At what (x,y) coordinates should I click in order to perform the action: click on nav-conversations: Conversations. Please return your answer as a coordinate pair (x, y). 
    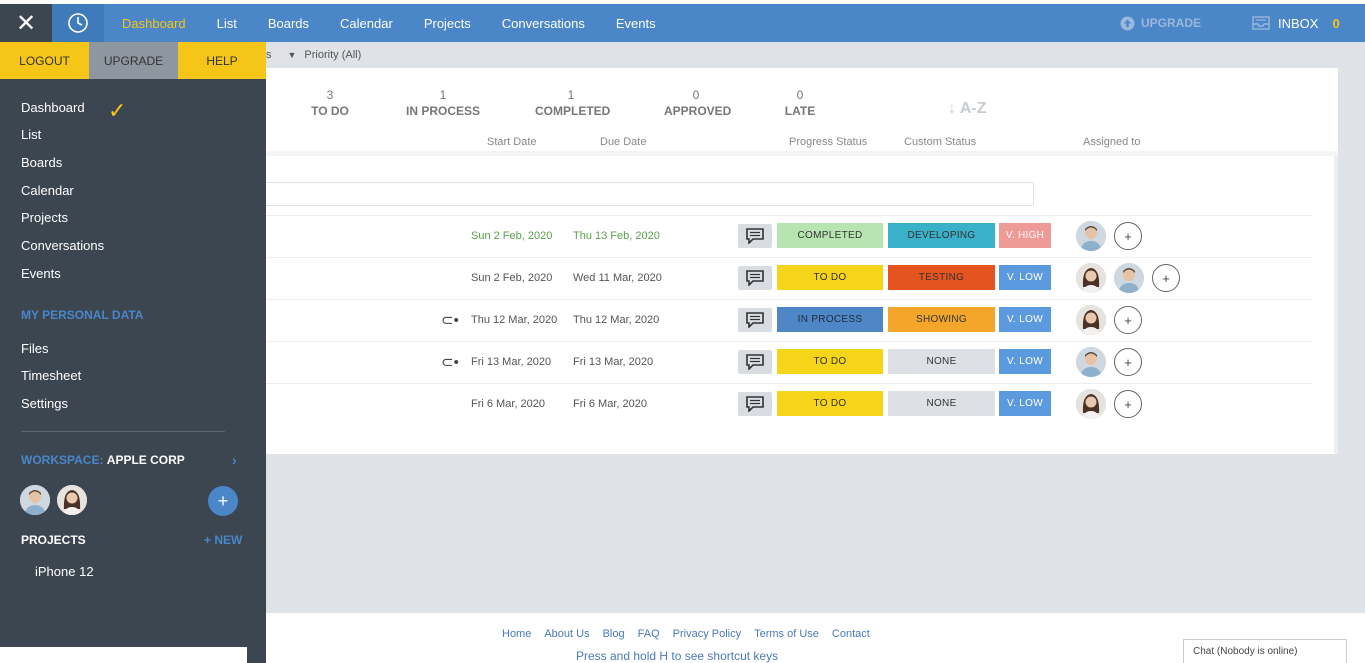
    Looking at the image, I should click on (543, 23).